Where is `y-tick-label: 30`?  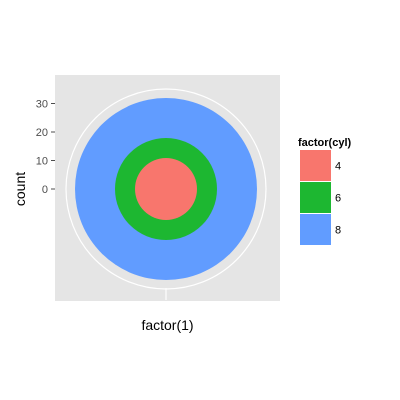 y-tick-label: 30 is located at coordinates (42, 105).